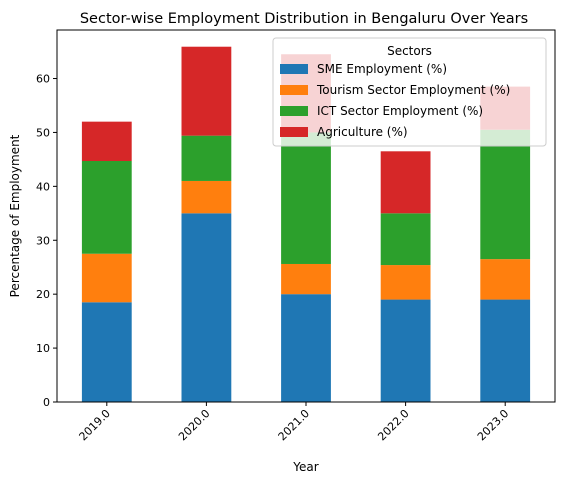  I want to click on legend-label-1: Tourism Sector Employment (%), so click(413, 90).